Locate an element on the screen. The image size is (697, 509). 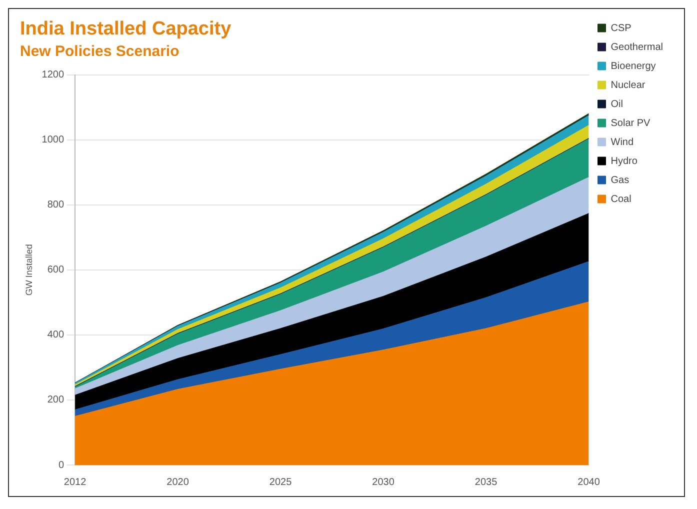
chart-subtitle: New Policies Scenario is located at coordinates (100, 51).